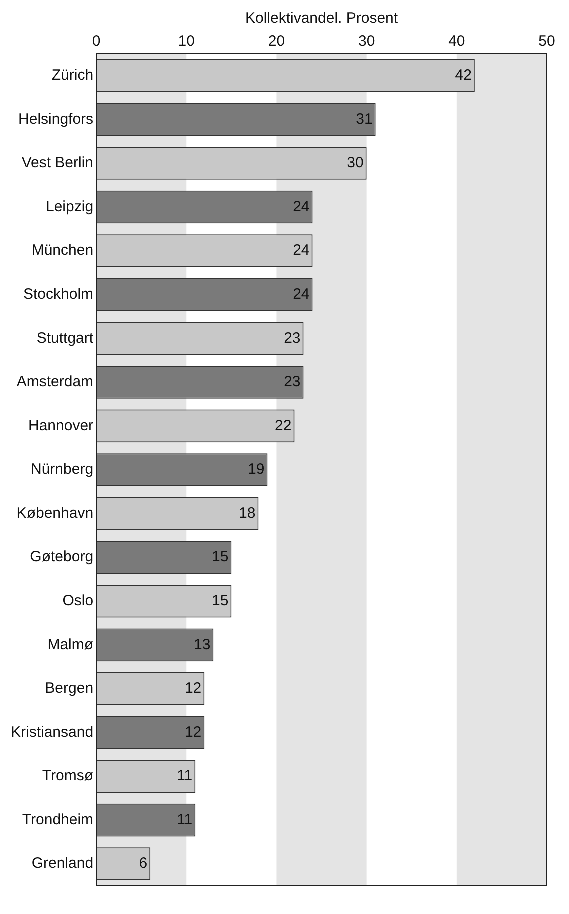 This screenshot has width=569, height=914. What do you see at coordinates (202, 645) in the screenshot?
I see `data-label: 13` at bounding box center [202, 645].